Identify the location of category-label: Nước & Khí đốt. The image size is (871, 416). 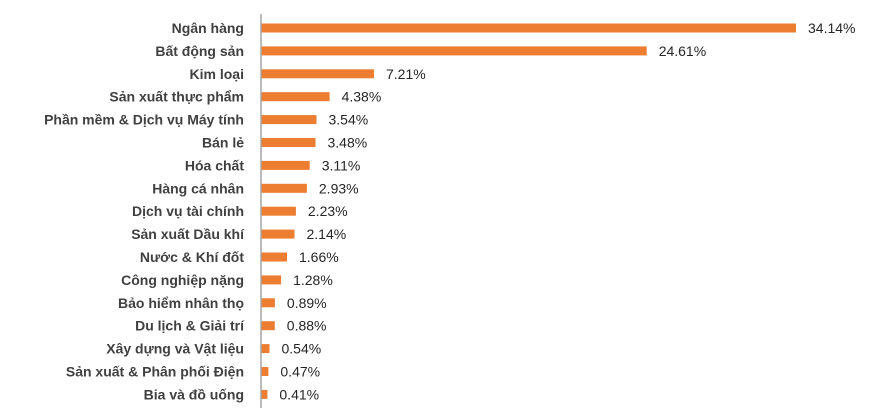
(192, 257).